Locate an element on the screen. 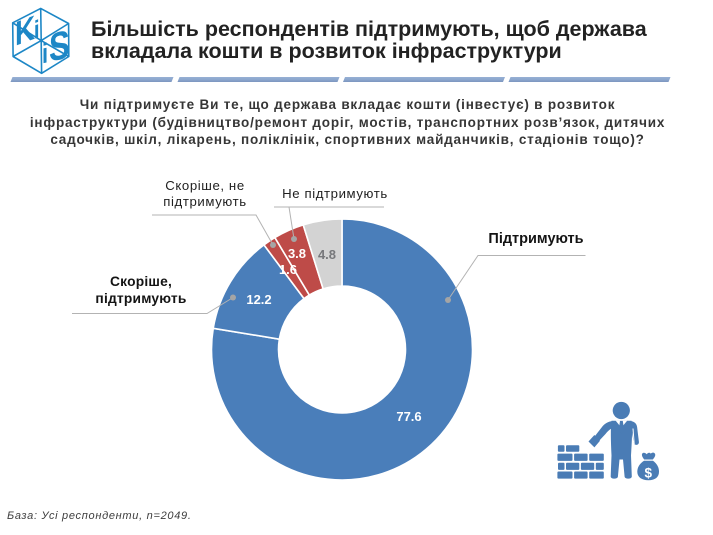  svg-text: K is located at coordinates (25, 31).